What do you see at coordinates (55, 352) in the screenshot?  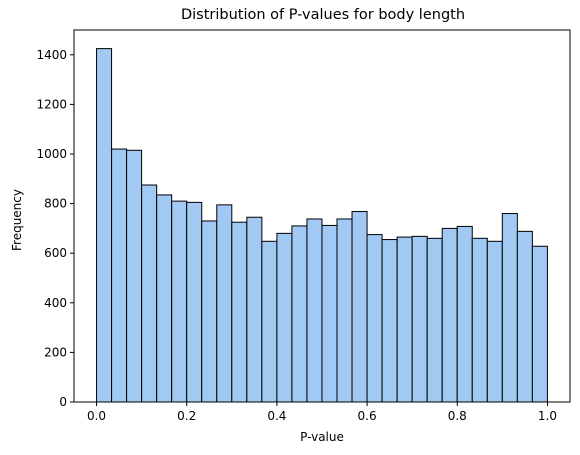 I see `y-tick-label: 200` at bounding box center [55, 352].